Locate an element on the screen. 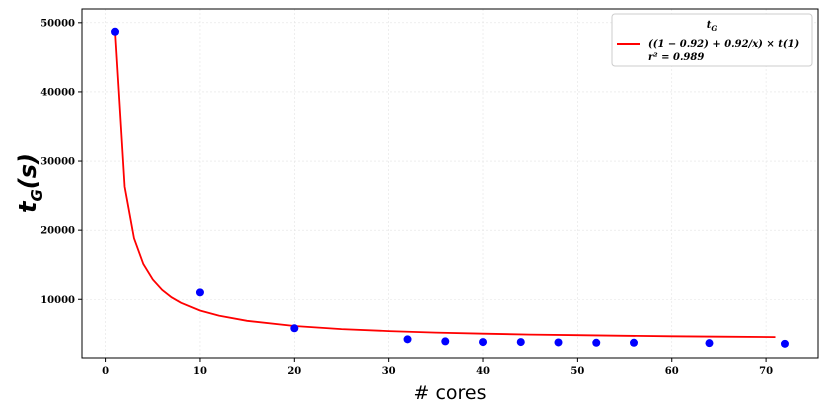 The width and height of the screenshot is (830, 415). y-tick-label: 10000 is located at coordinates (57, 300).